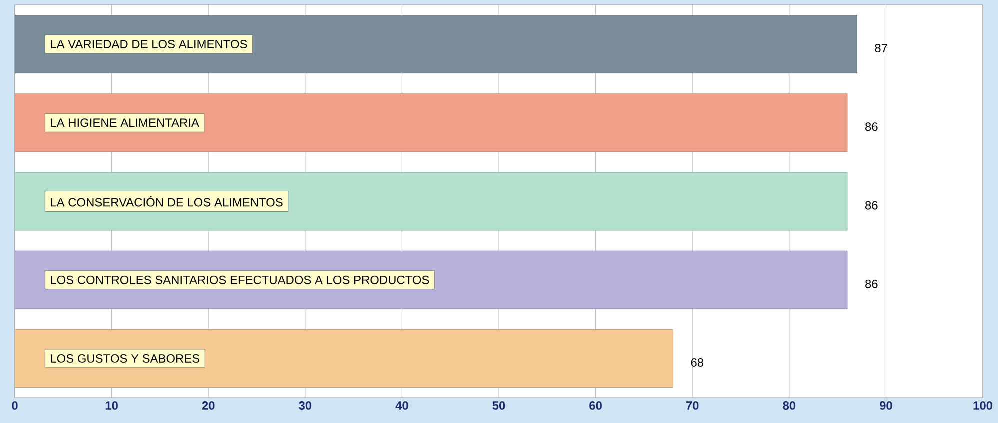 The image size is (998, 423). Describe the element at coordinates (15, 406) in the screenshot. I see `x-tick-label: 0` at that location.